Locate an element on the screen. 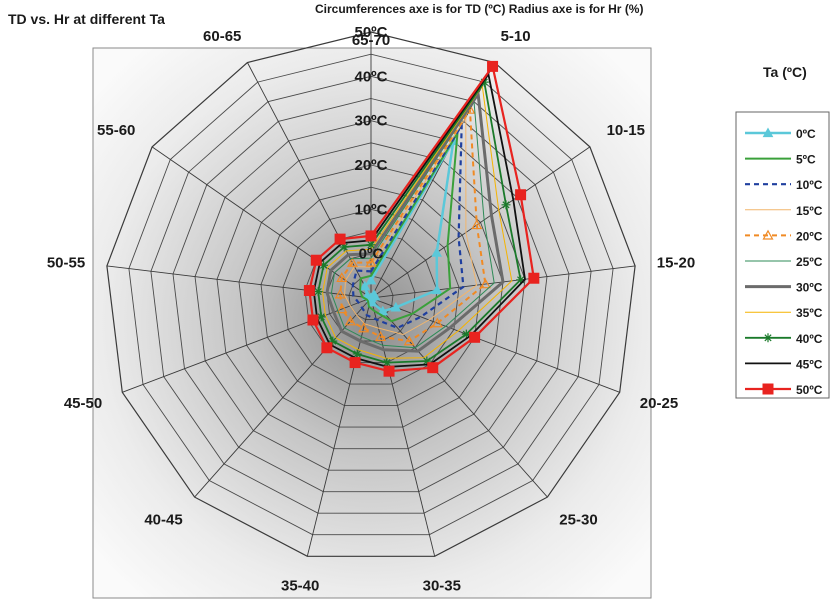 The width and height of the screenshot is (834, 604). legend-label: 25ºC is located at coordinates (809, 262).